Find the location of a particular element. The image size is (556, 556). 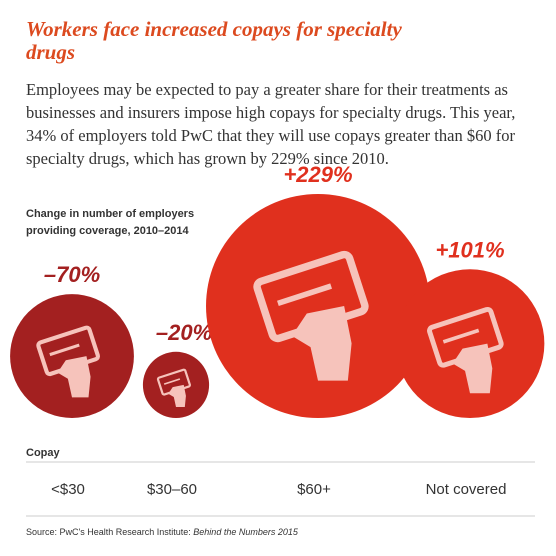

x-axis-label: Copay is located at coordinates (43, 453).